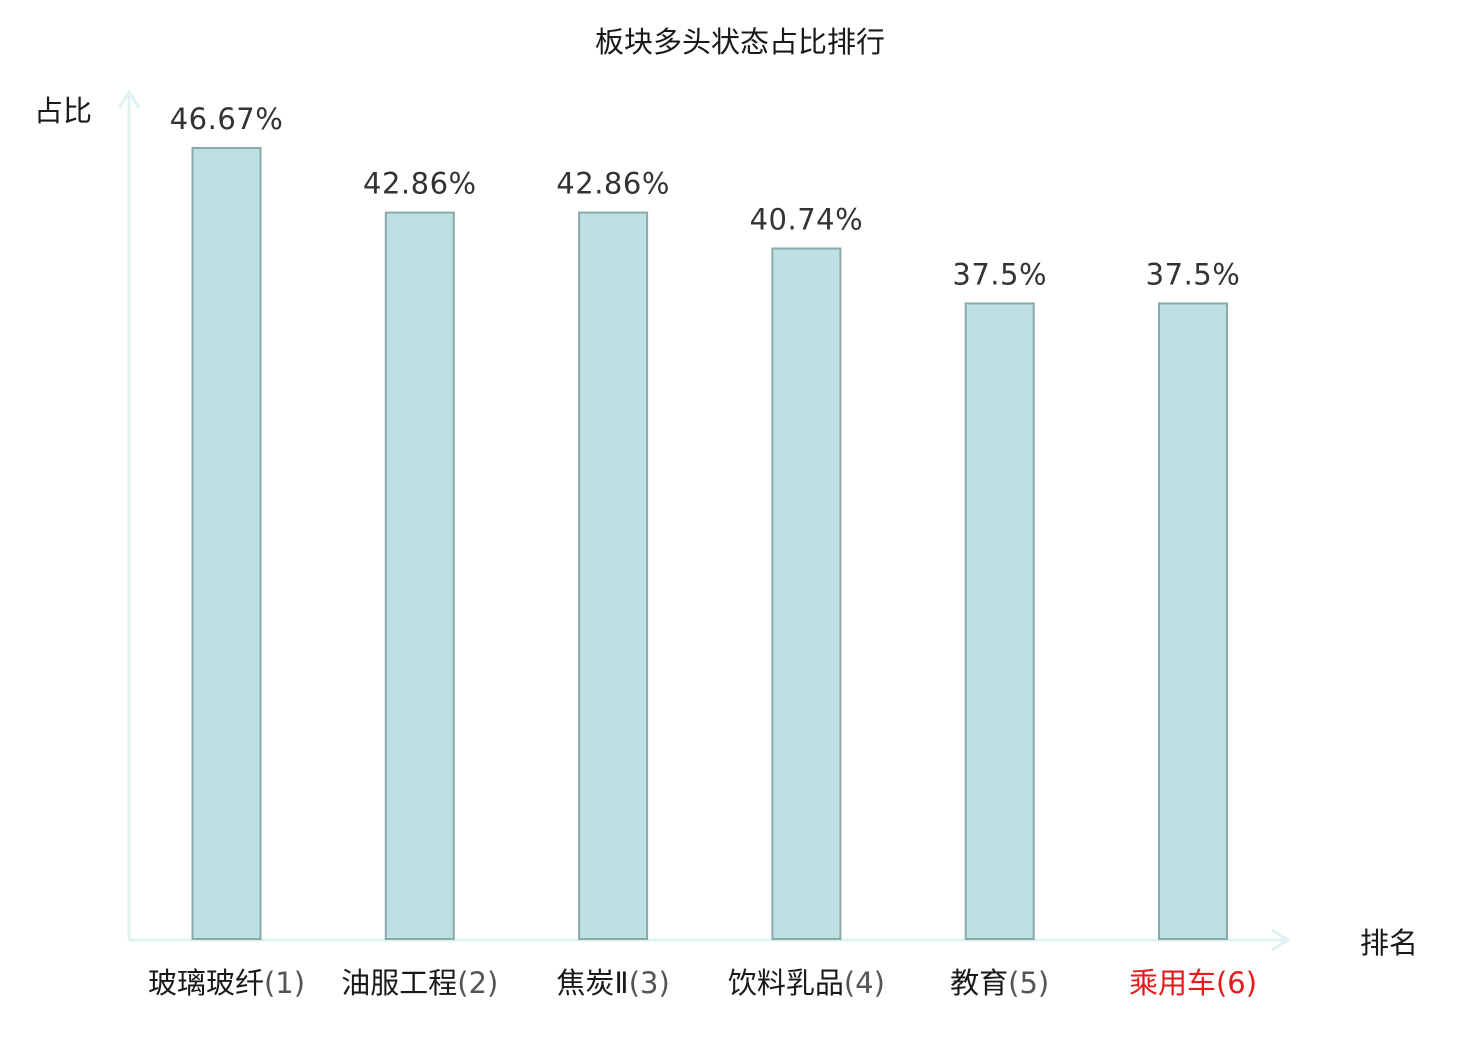 This screenshot has width=1480, height=1040. What do you see at coordinates (592, 983) in the screenshot?
I see `x-tick-name: 焦炭Ⅱ` at bounding box center [592, 983].